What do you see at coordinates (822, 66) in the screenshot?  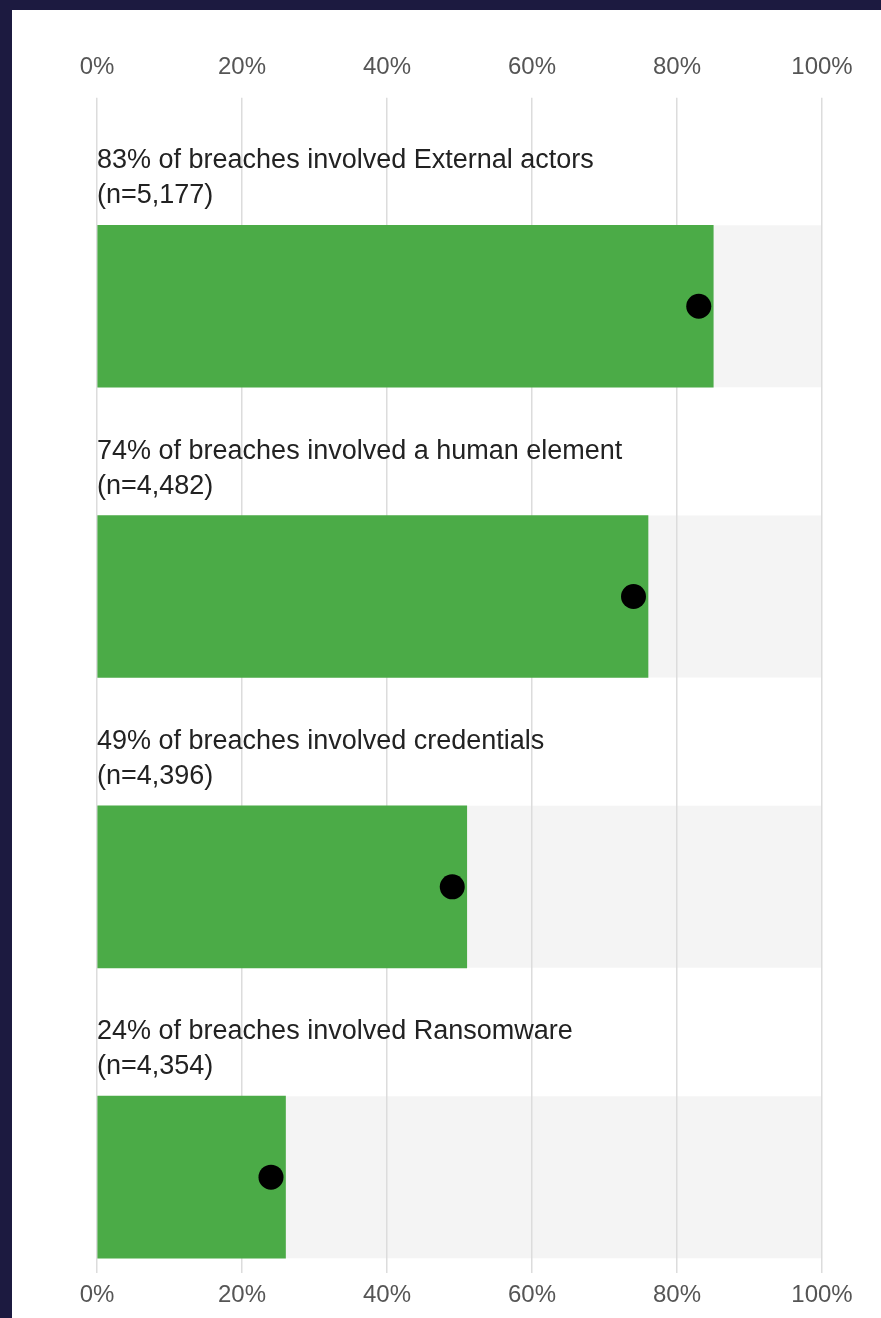 I see `x-tick-label: 100%` at bounding box center [822, 66].